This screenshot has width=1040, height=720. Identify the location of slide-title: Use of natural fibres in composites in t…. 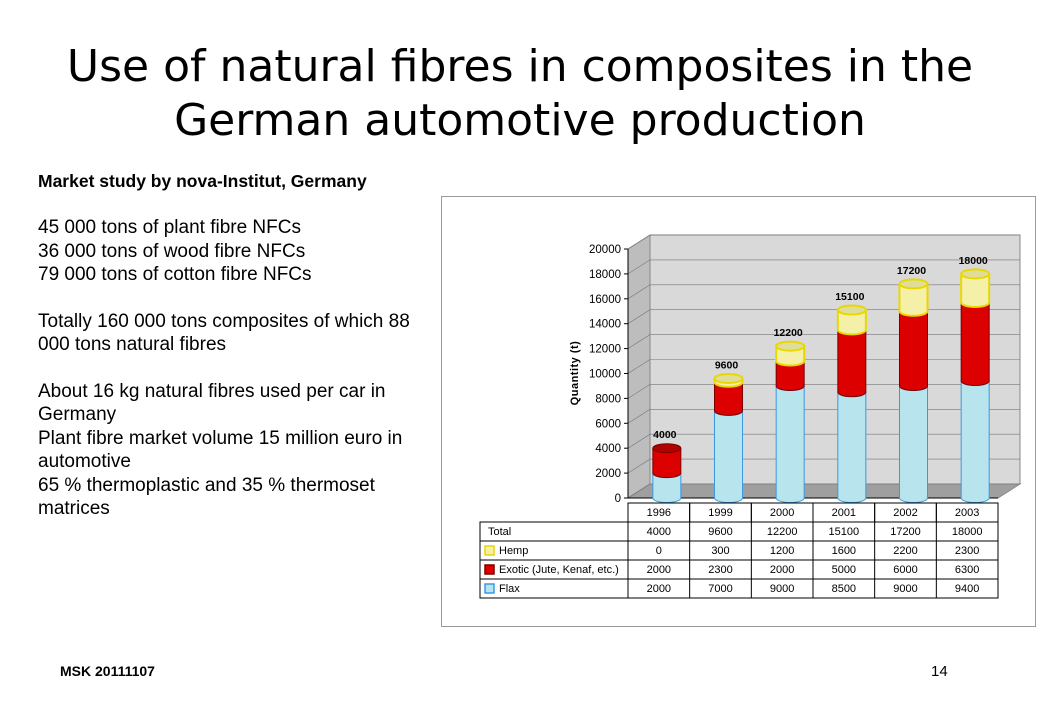
(520, 93).